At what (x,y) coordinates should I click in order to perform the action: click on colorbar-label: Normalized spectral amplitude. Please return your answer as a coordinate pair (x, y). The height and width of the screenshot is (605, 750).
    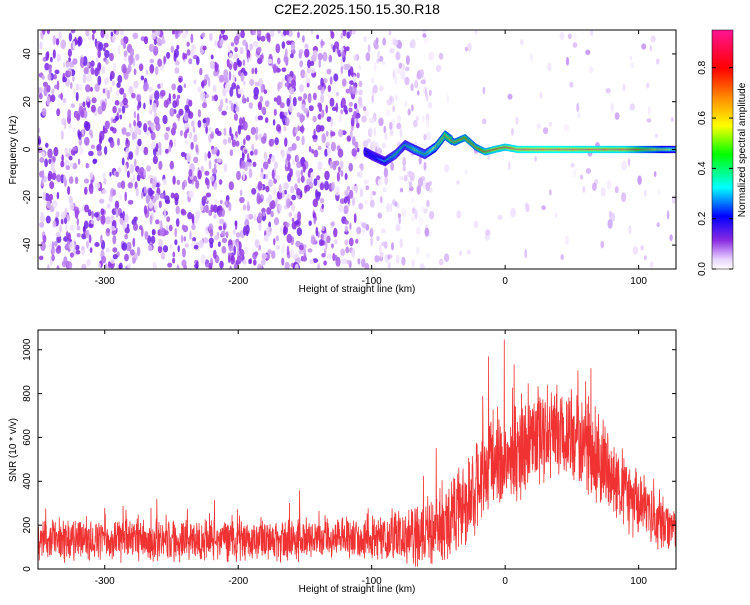
    Looking at the image, I should click on (742, 149).